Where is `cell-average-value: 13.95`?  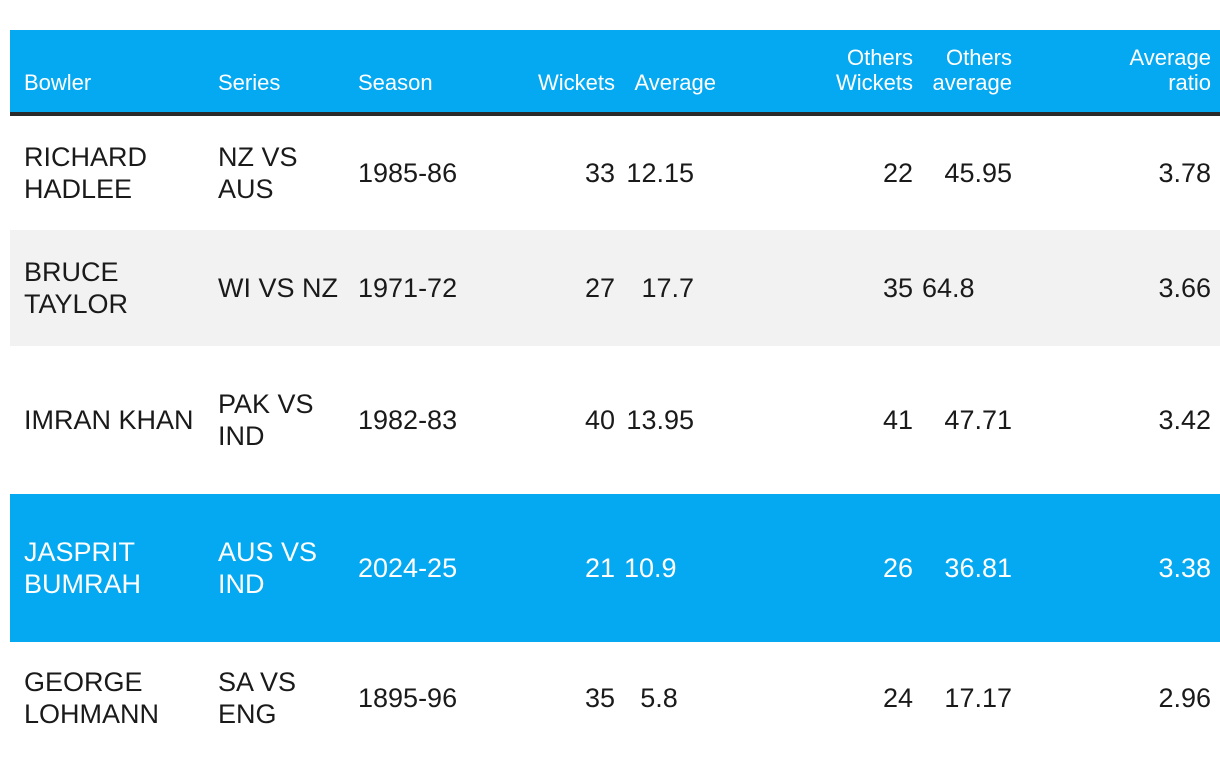
cell-average-value: 13.95 is located at coordinates (660, 420).